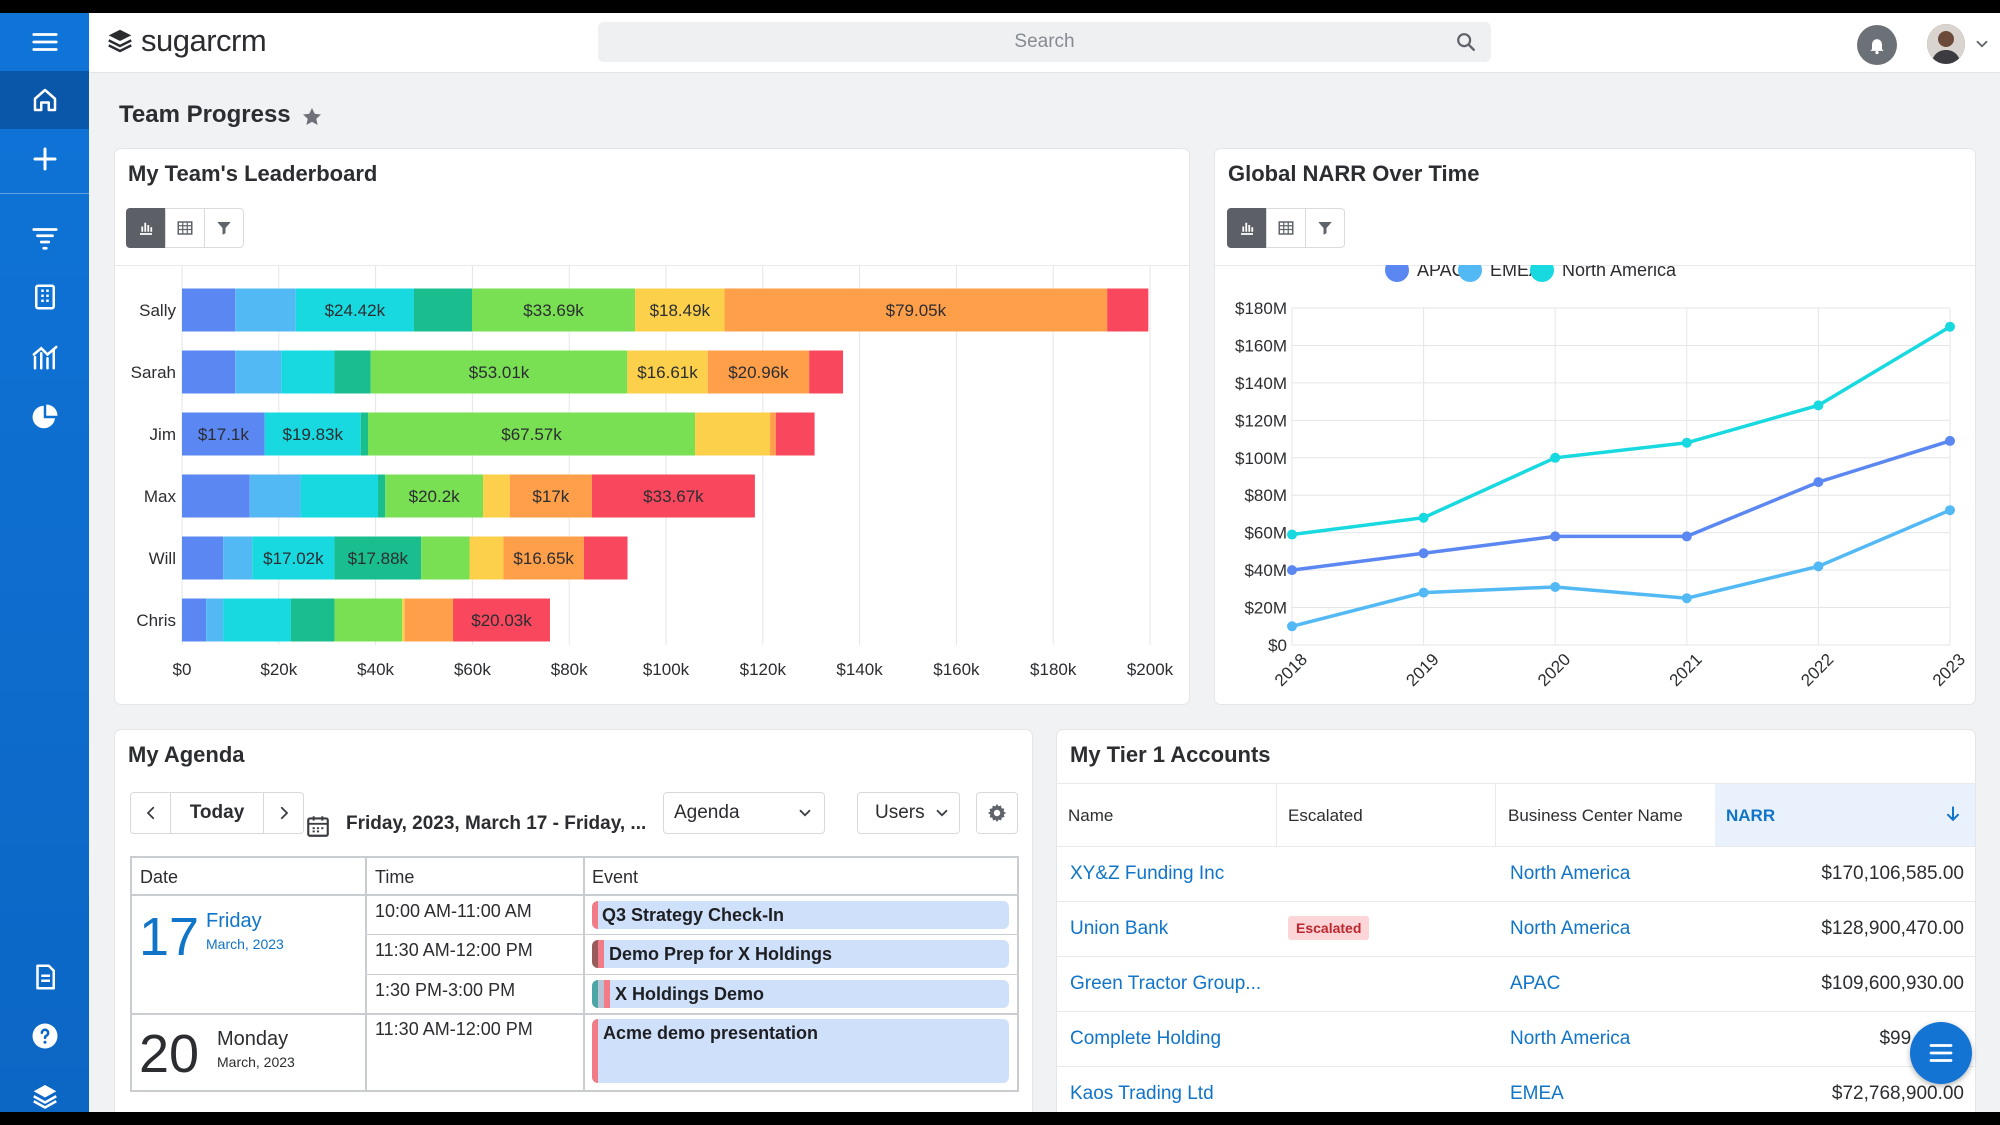 Image resolution: width=2000 pixels, height=1125 pixels. I want to click on col-header-escalated: Escalated, so click(1325, 815).